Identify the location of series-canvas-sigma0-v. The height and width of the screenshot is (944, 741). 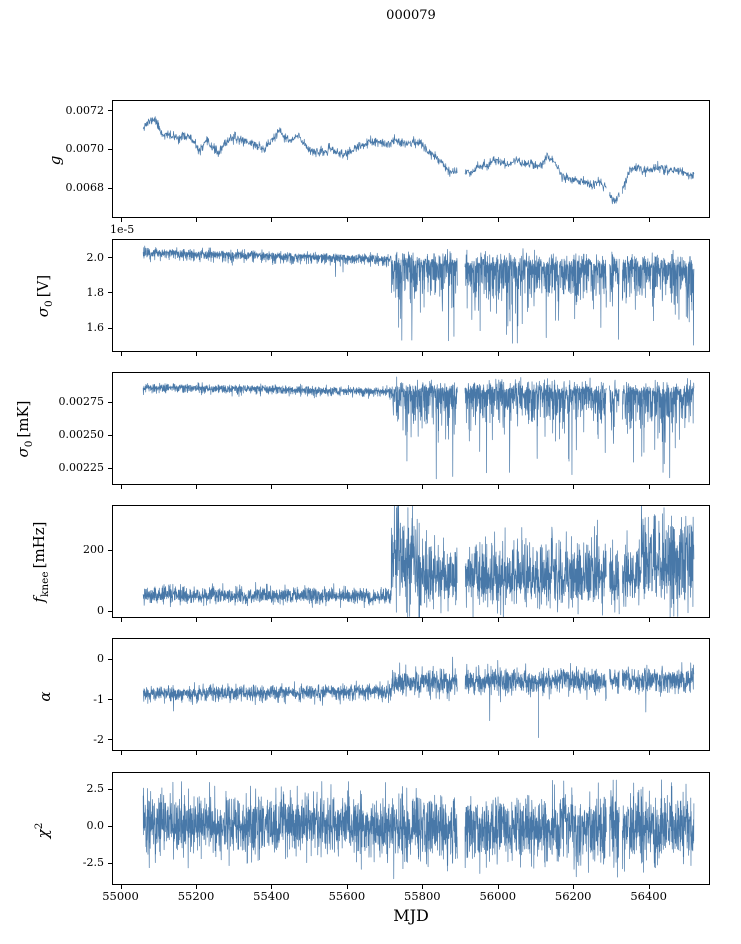
(411, 295).